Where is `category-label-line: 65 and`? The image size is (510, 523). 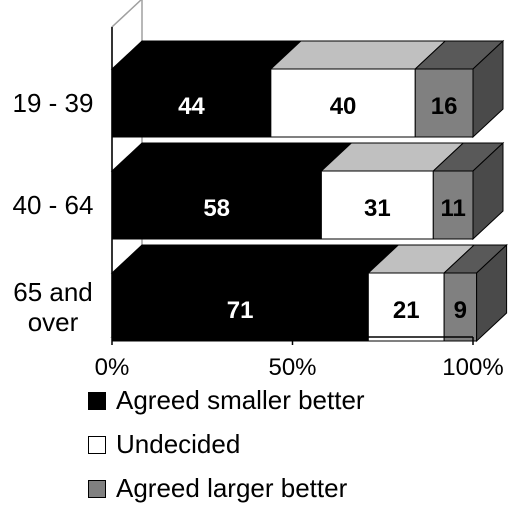 category-label-line: 65 and is located at coordinates (53, 292).